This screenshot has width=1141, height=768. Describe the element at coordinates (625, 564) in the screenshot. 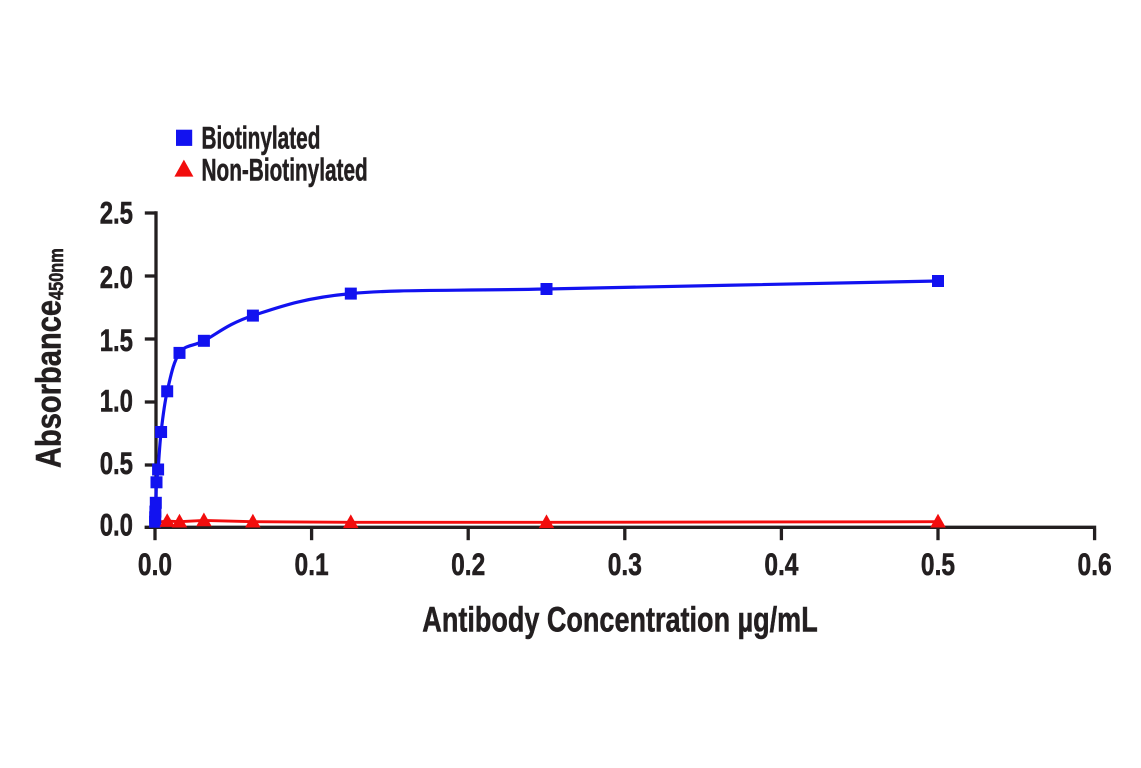

I see `svg-text: 0.3` at that location.